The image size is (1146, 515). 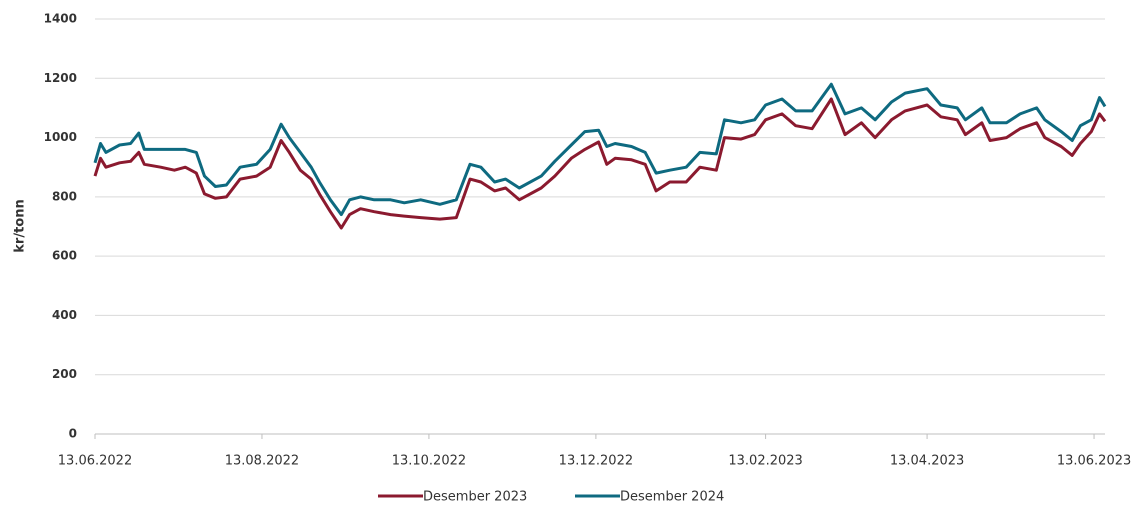 What do you see at coordinates (64, 196) in the screenshot?
I see `y-tick-label: 800` at bounding box center [64, 196].